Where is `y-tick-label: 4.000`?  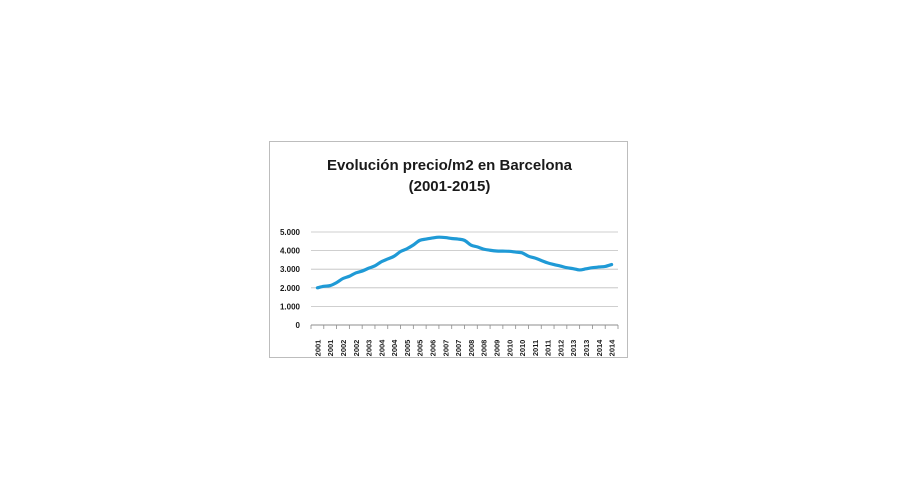
y-tick-label: 4.000 is located at coordinates (290, 251).